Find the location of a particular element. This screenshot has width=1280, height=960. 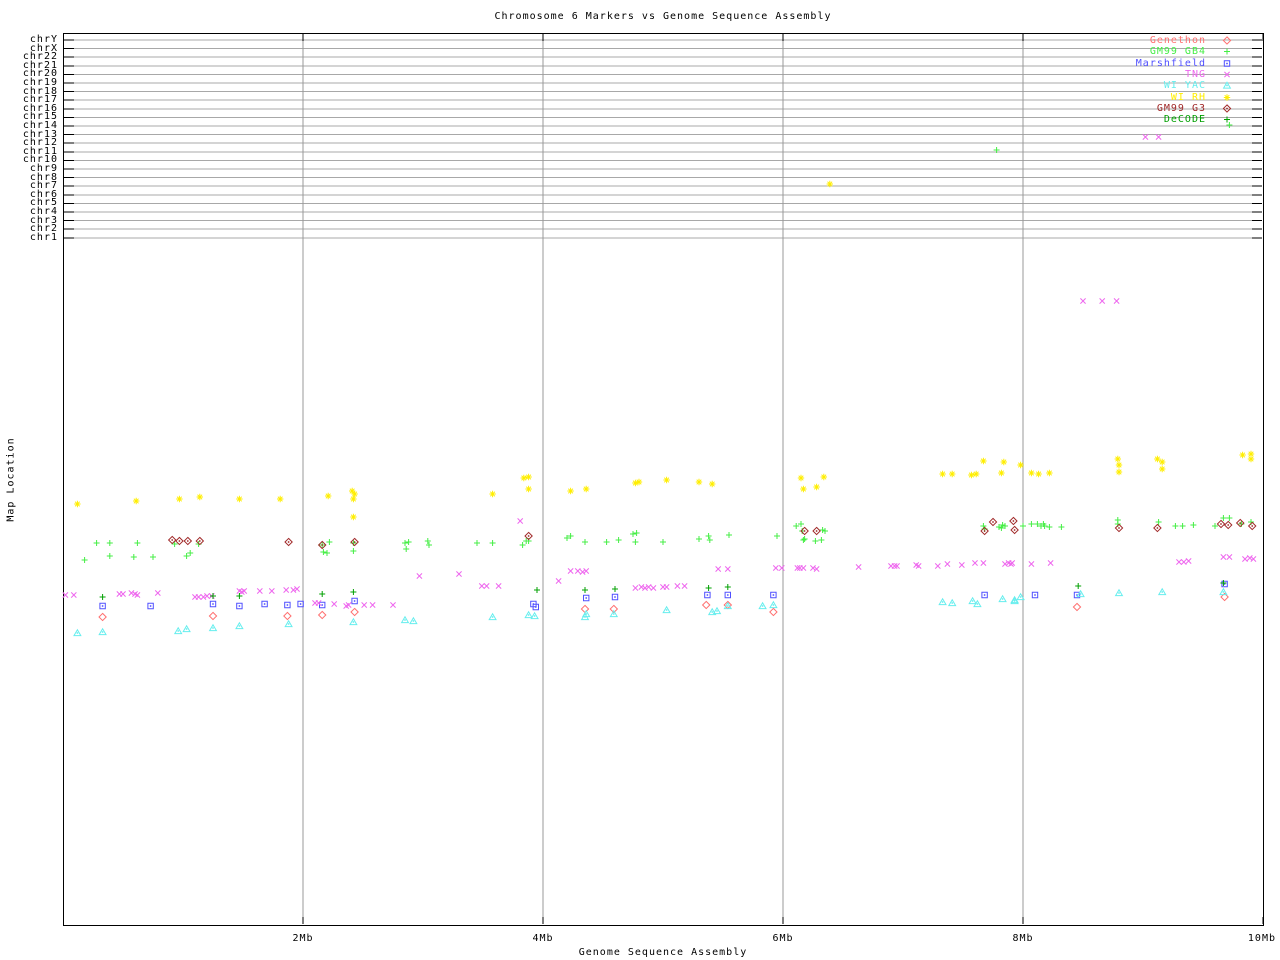

legend-marker-triangle-dot-icon is located at coordinates (1227, 85).